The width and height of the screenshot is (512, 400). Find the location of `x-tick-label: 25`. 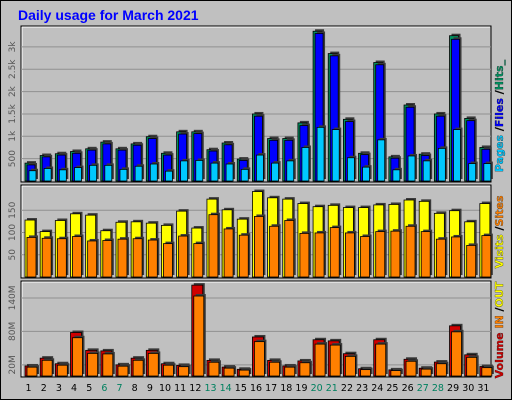

x-tick-label: 25 is located at coordinates (392, 388).